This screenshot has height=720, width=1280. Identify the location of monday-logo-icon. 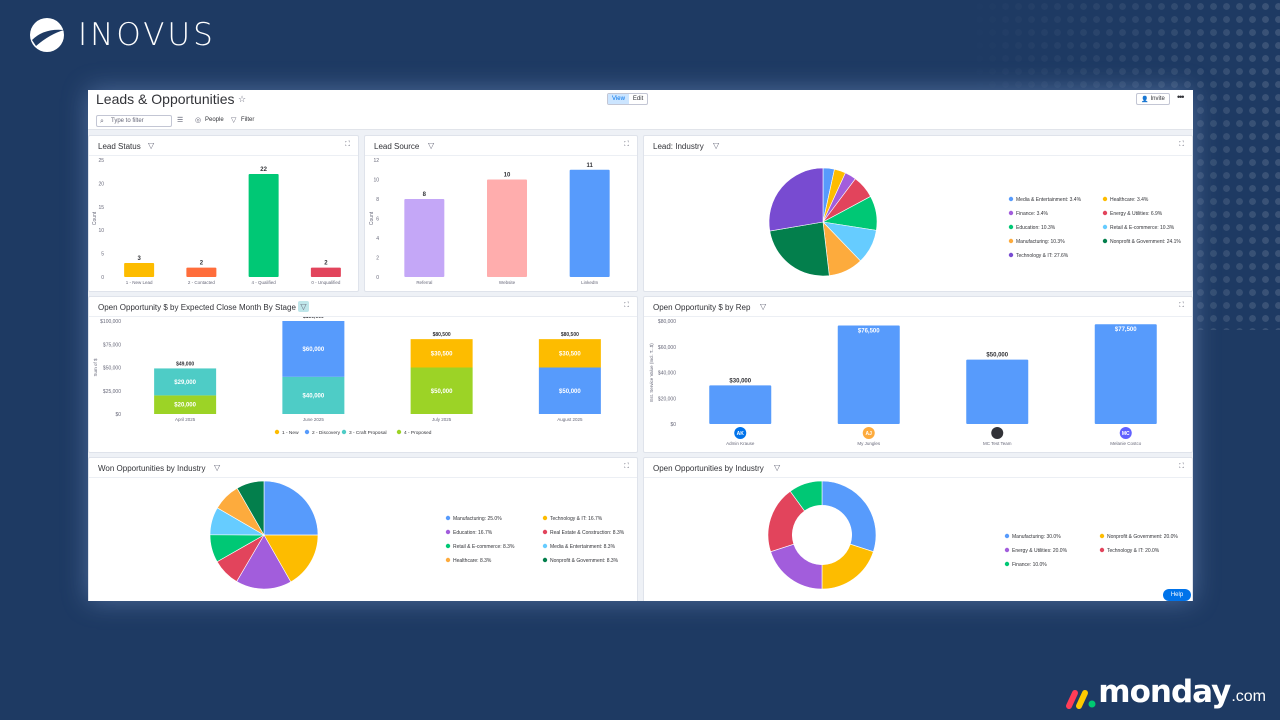
(1081, 699).